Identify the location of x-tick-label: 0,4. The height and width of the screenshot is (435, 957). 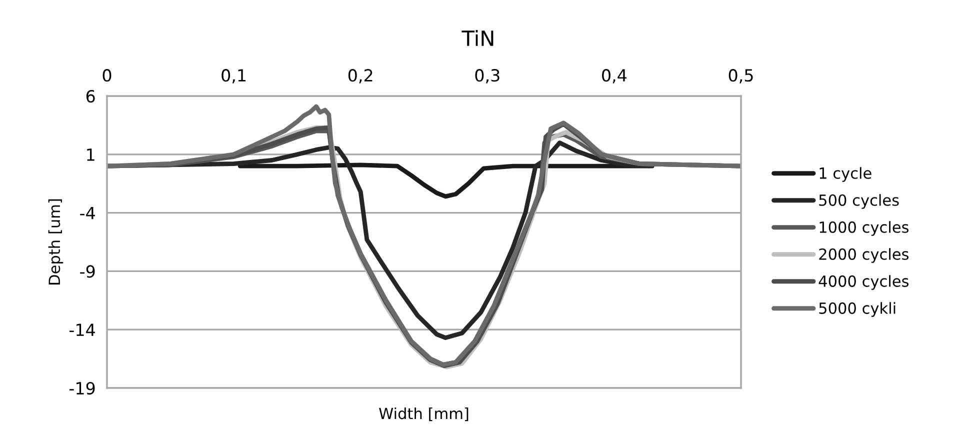
(614, 76).